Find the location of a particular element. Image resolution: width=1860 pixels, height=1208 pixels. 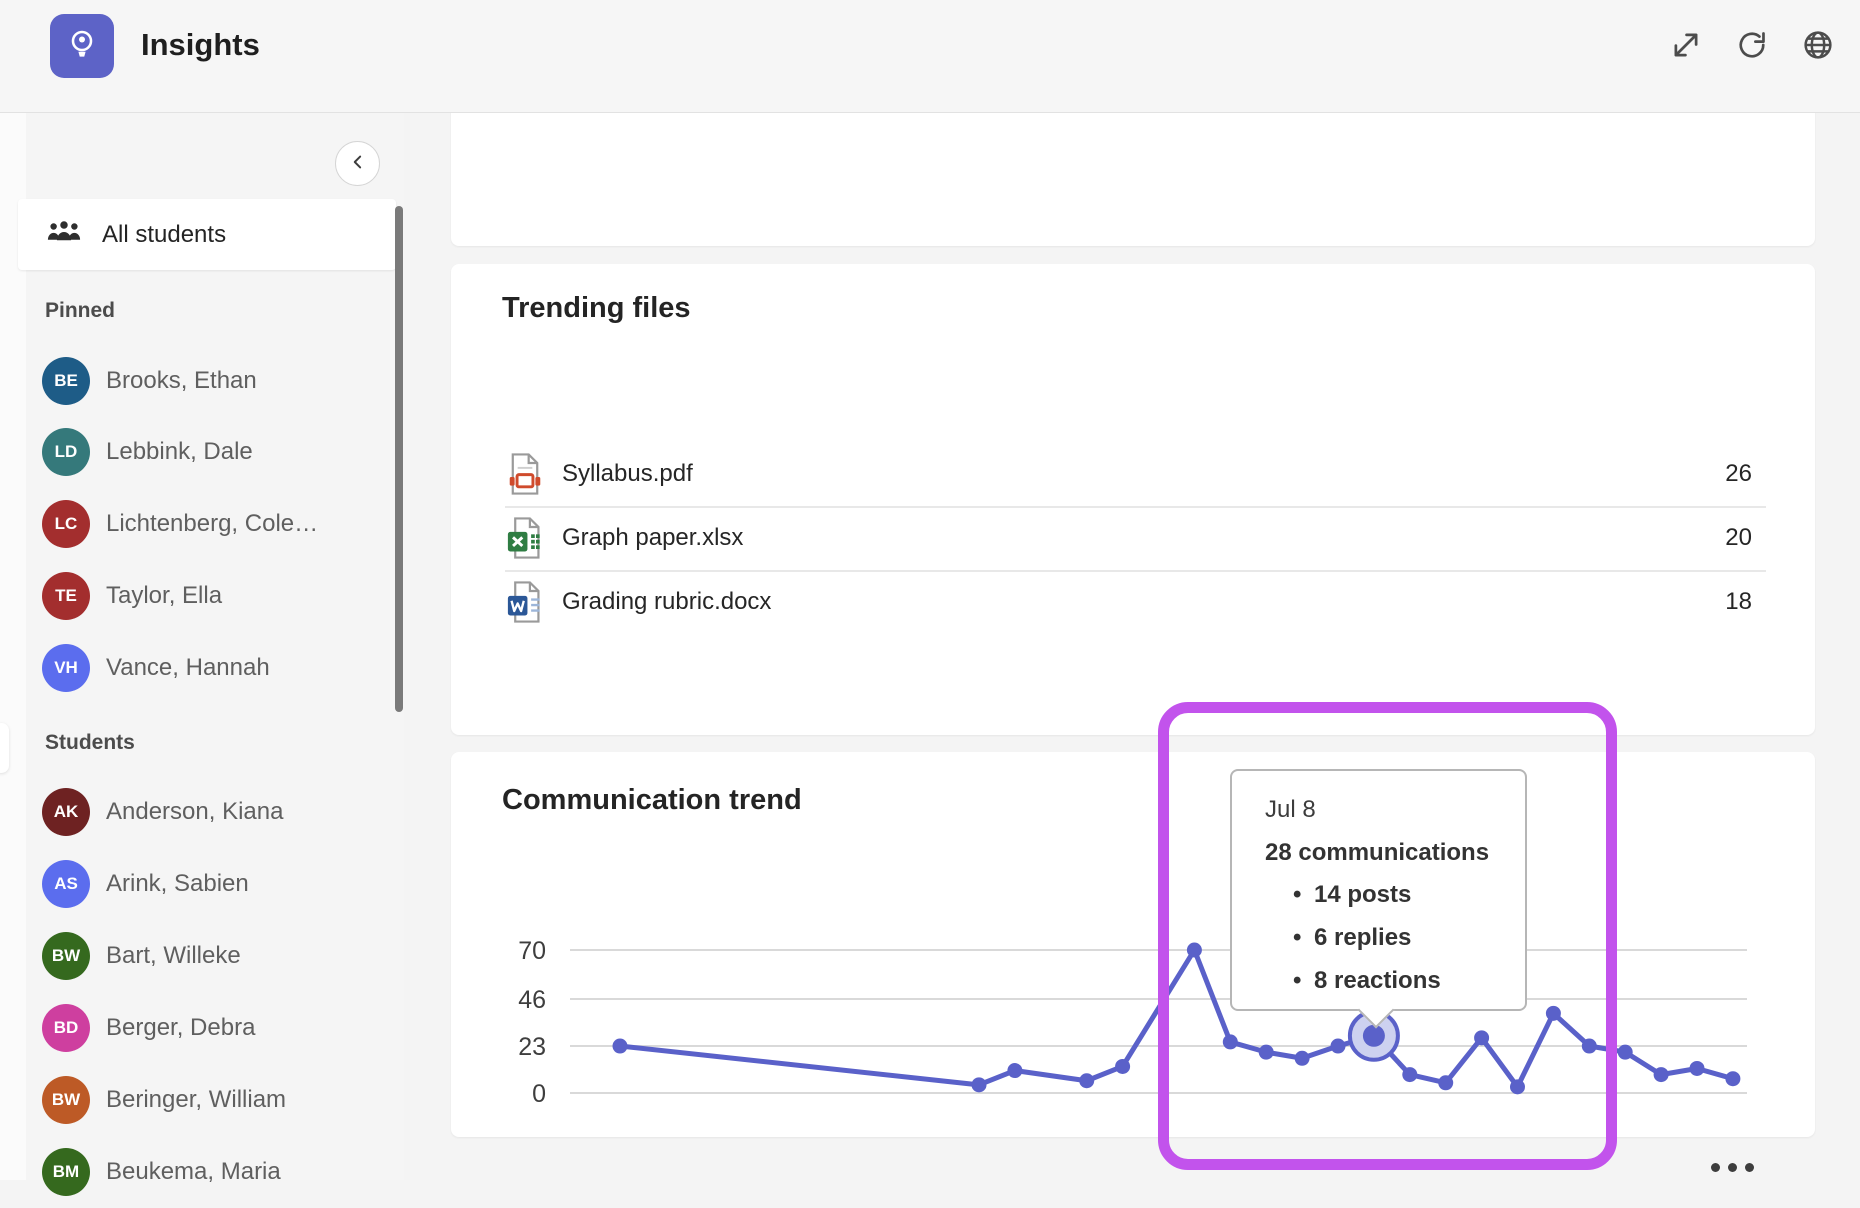

avatar: TE is located at coordinates (66, 596).